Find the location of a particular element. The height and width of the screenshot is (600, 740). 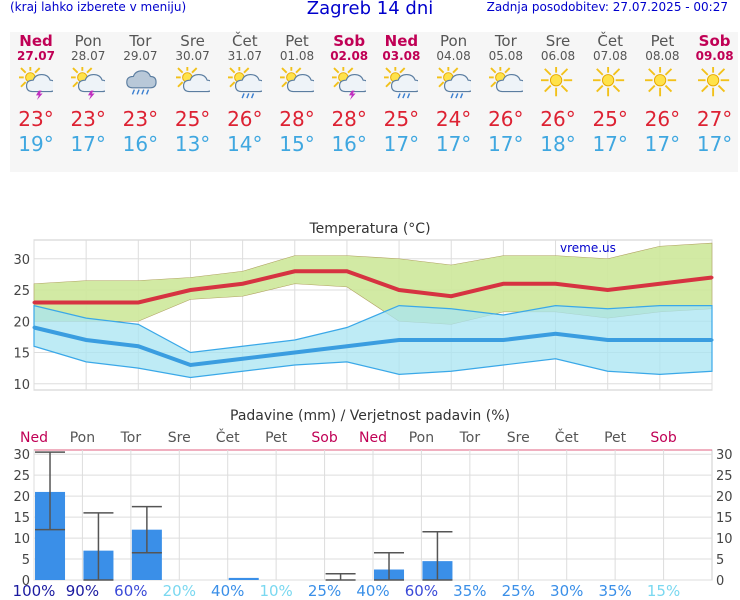

forecast-day: Pet 01.08 28° 15° is located at coordinates (297, 94).